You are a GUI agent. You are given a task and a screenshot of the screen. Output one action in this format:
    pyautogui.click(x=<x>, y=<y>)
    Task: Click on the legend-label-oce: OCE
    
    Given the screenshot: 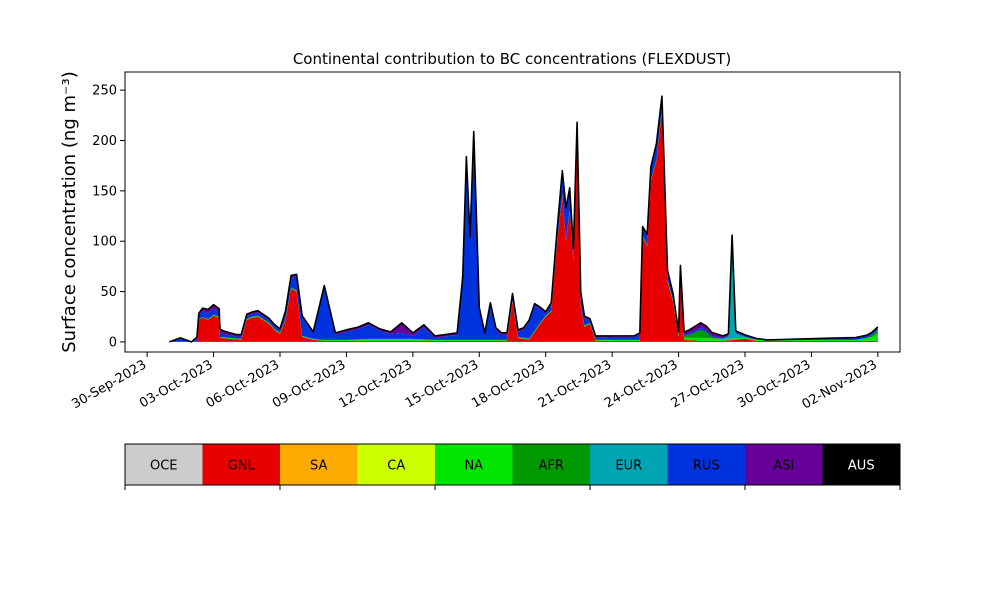 What is the action you would take?
    pyautogui.click(x=164, y=466)
    